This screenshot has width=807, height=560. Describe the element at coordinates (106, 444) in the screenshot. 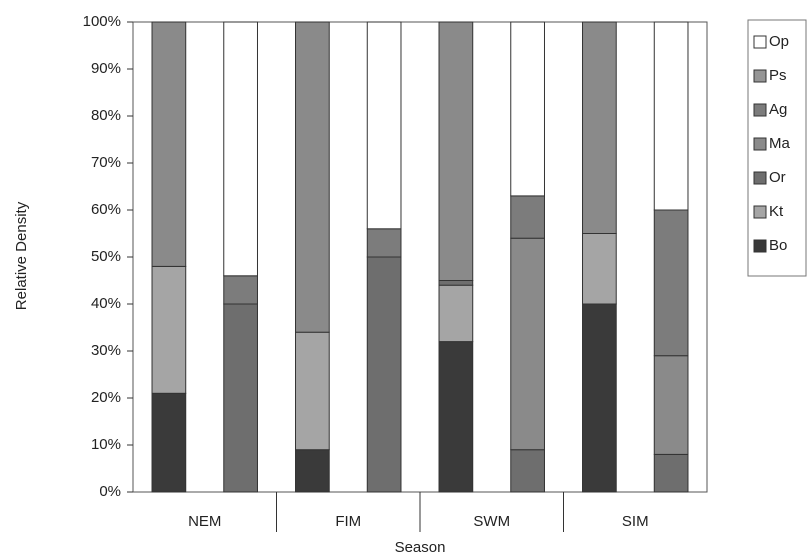

I see `y-tick-label: 10%` at that location.